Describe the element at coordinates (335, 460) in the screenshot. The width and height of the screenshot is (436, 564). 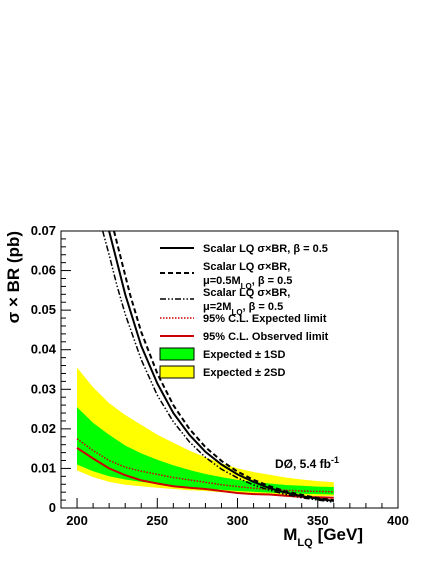
I see `annotation-superscript: -1` at that location.